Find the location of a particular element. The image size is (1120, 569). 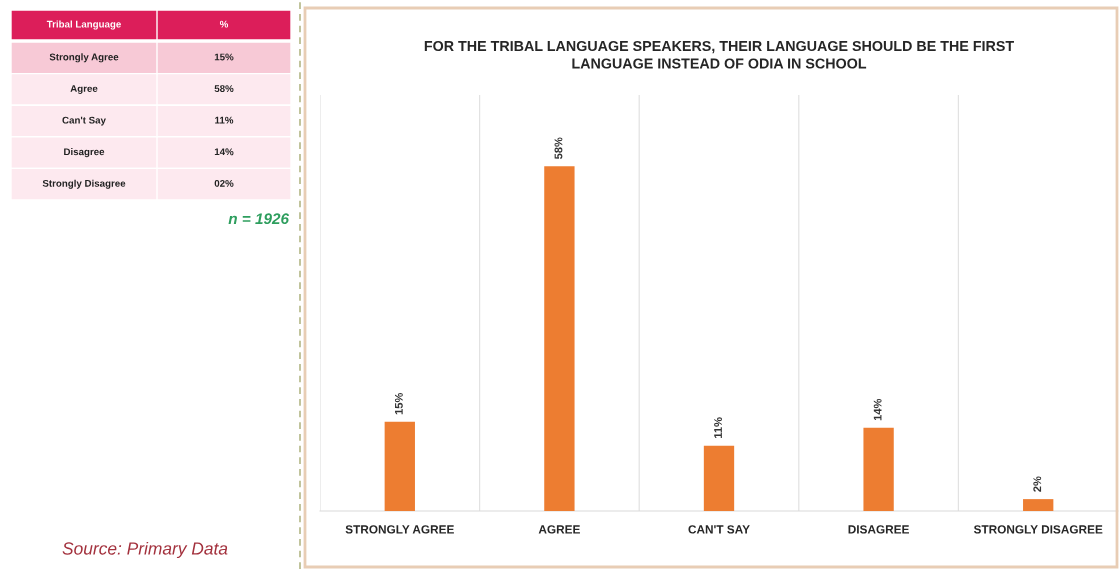

category-label: Strongly Agree is located at coordinates (84, 58).